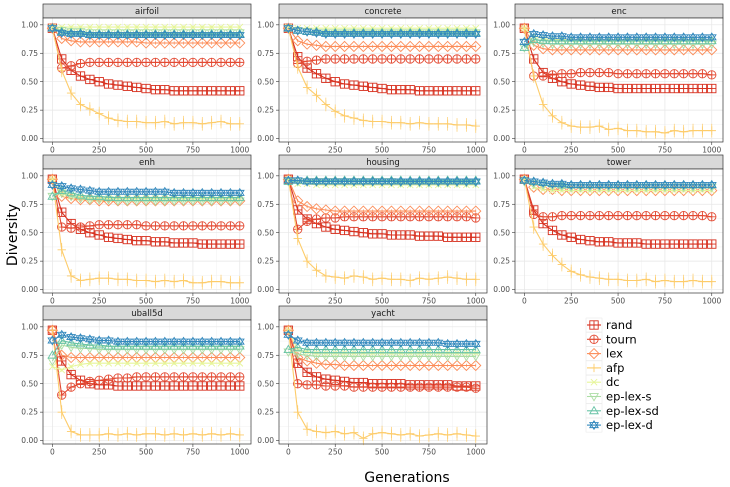 The image size is (730, 487). What do you see at coordinates (239, 196) in the screenshot?
I see `data-point-enh-ep-lex-sd` at bounding box center [239, 196].